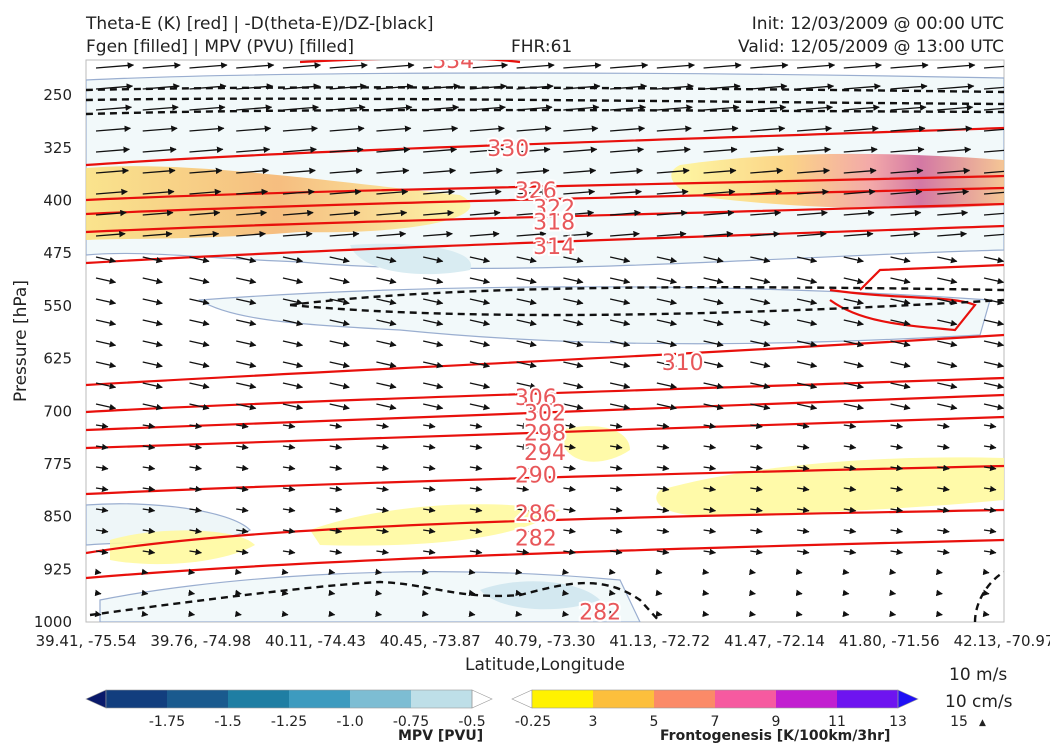  Describe the element at coordinates (868, 699) in the screenshot. I see `fgen-colorbar-segment` at that location.